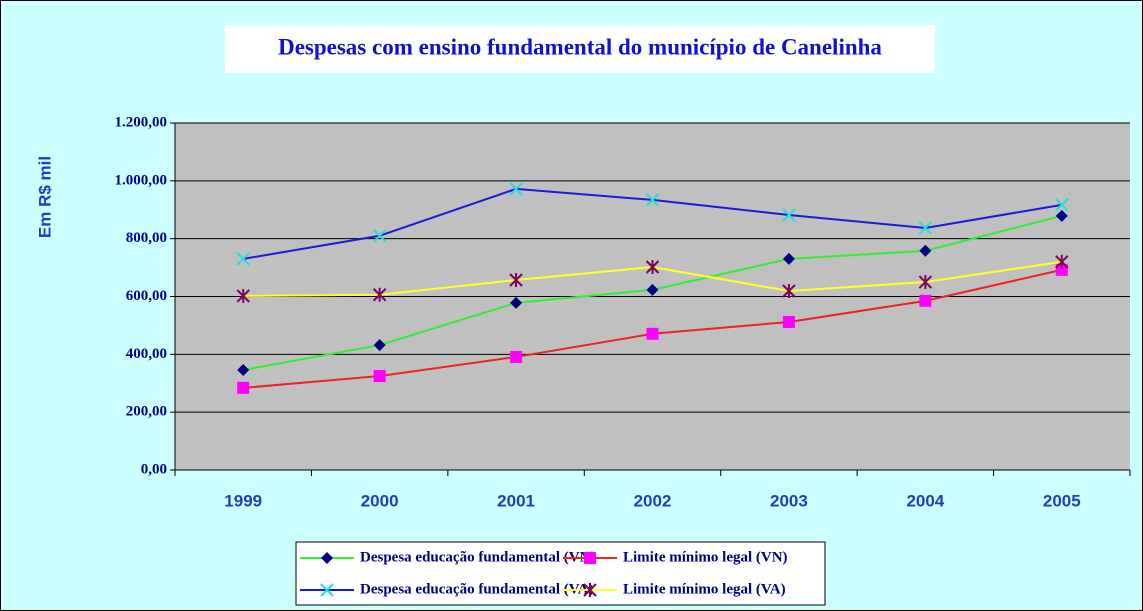  Describe the element at coordinates (789, 500) in the screenshot. I see `x-tick-label: 2003` at that location.